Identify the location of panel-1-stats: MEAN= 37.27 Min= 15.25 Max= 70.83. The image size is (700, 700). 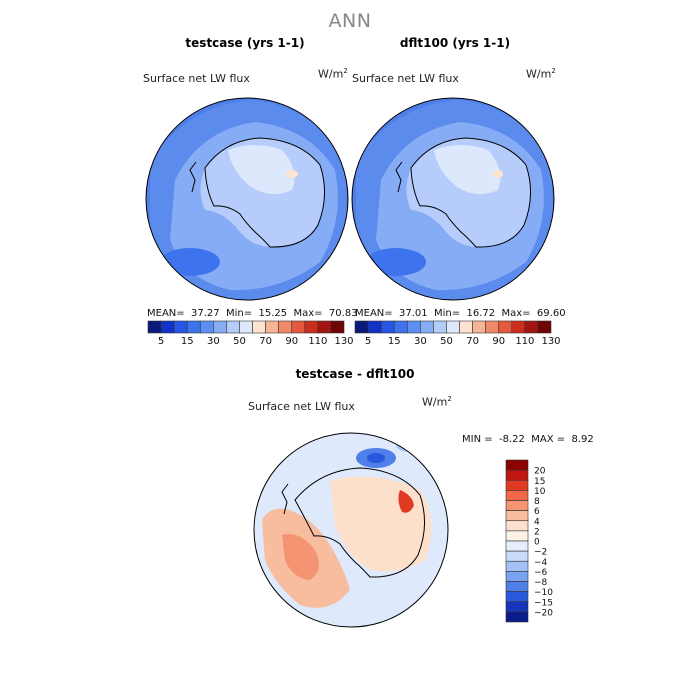
(252, 313).